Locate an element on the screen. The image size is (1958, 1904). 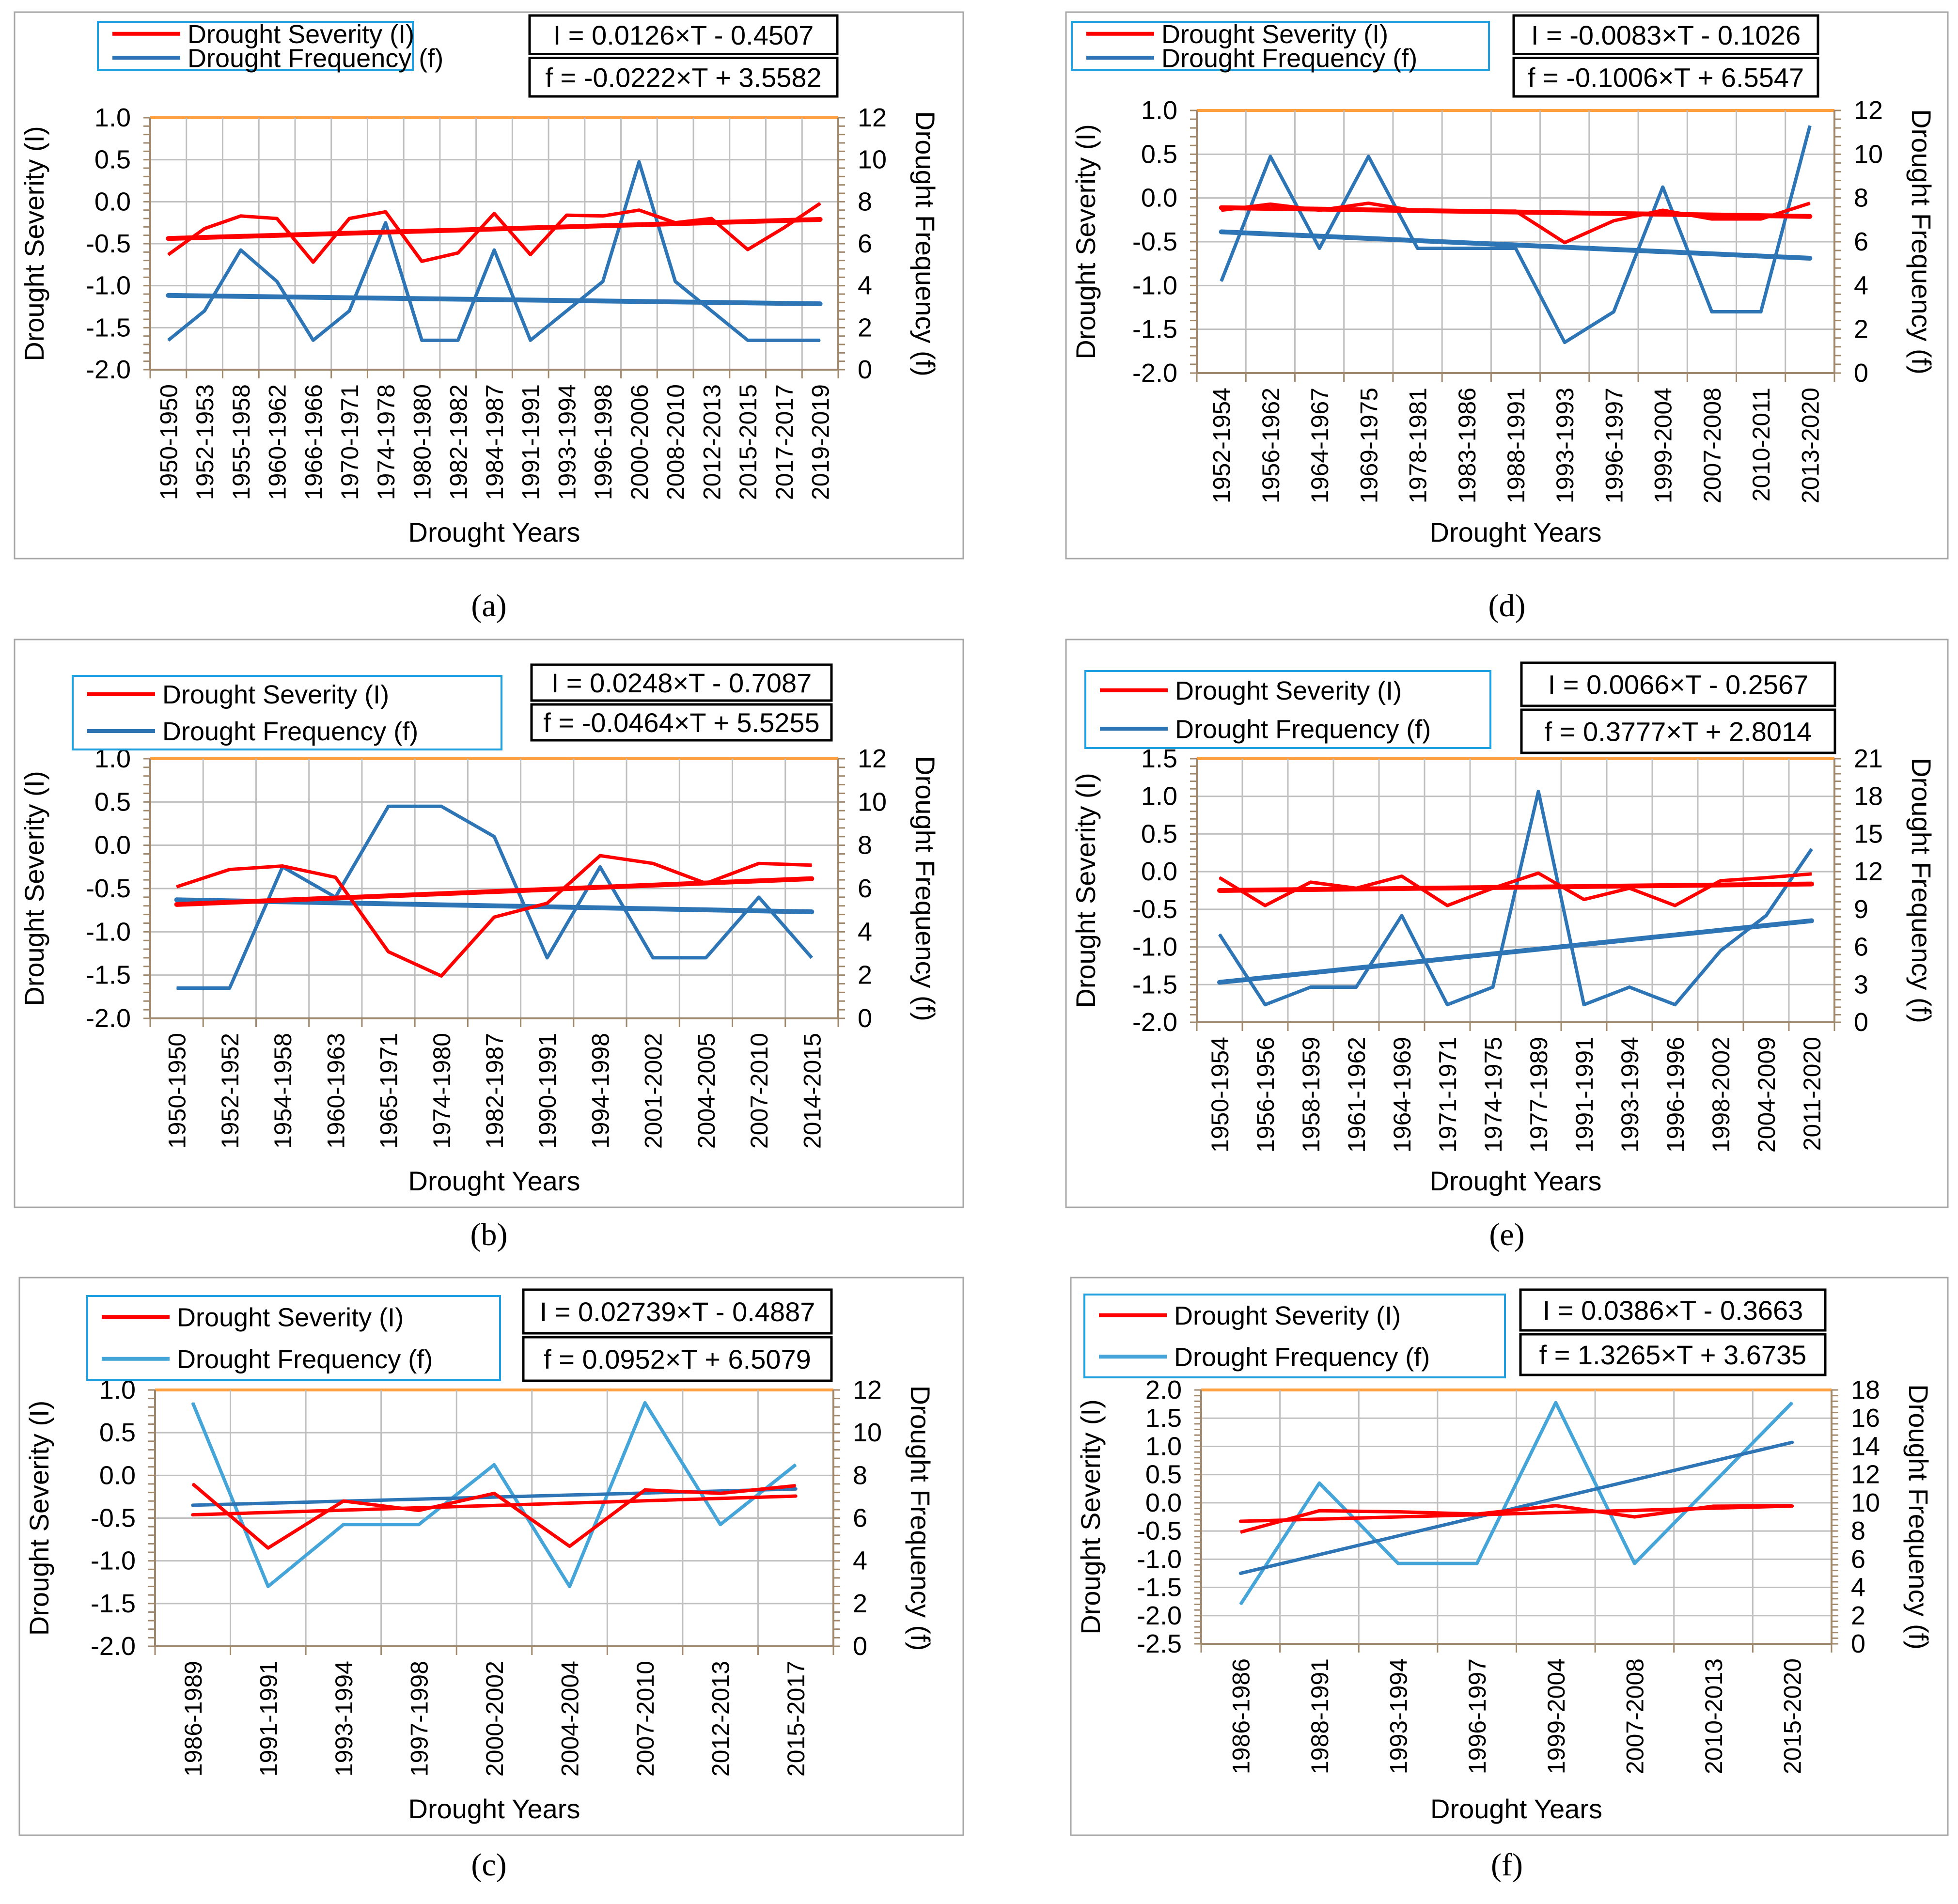
x-category-label: 2013-2020 is located at coordinates (1810, 446).